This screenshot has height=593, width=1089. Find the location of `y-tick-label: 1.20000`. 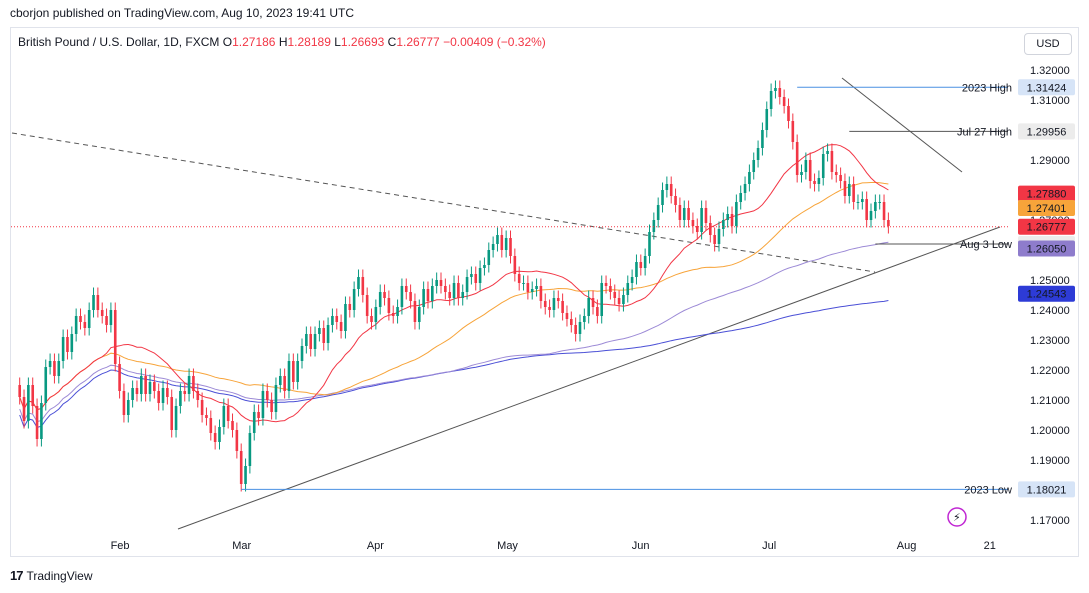

y-tick-label: 1.20000 is located at coordinates (1050, 431).